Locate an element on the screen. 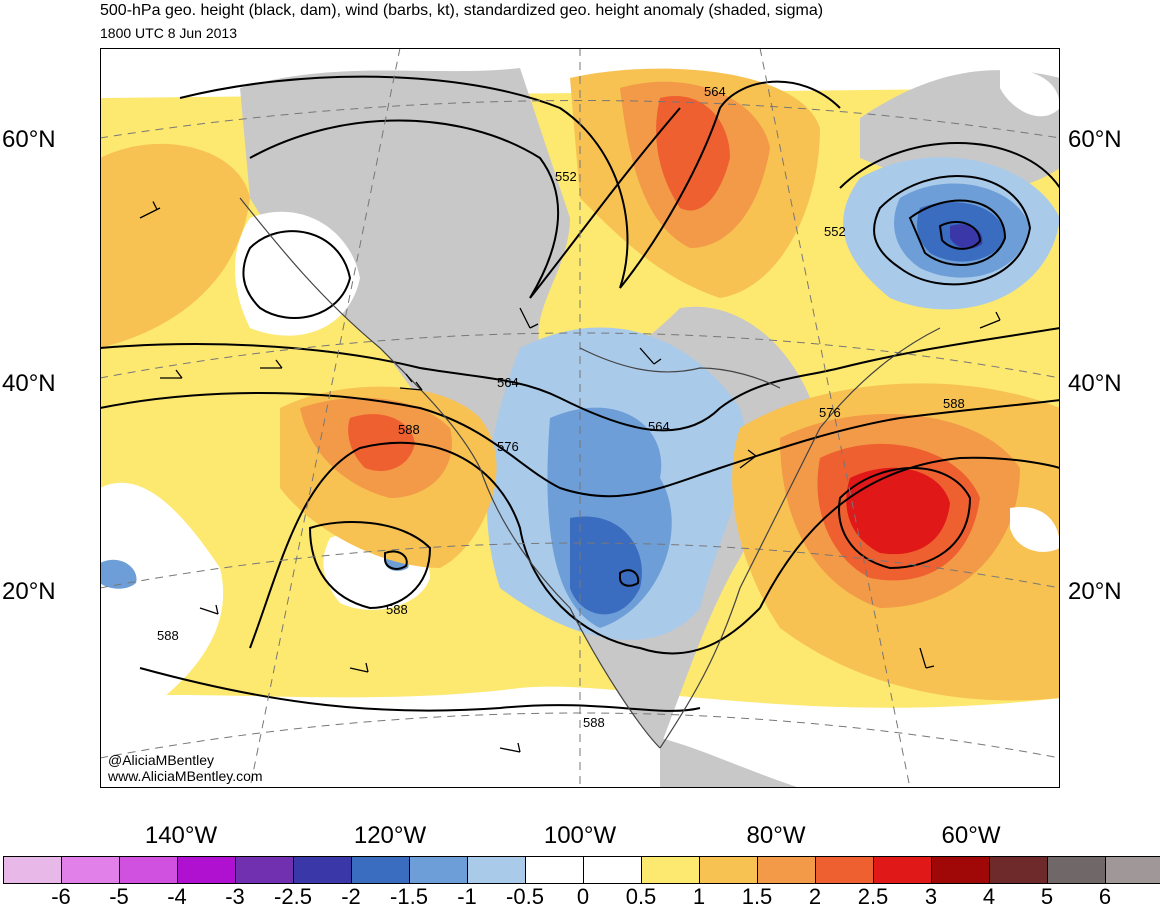 The image size is (1160, 912). lat-label-right: 60°N is located at coordinates (1095, 139).